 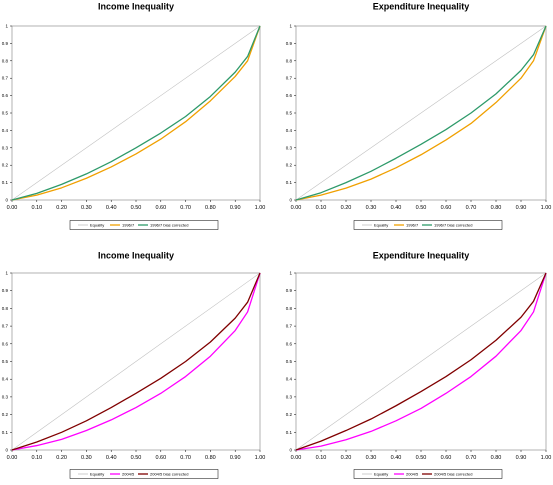 What do you see at coordinates (136, 255) in the screenshot?
I see `chart-title: Income Inequality` at bounding box center [136, 255].